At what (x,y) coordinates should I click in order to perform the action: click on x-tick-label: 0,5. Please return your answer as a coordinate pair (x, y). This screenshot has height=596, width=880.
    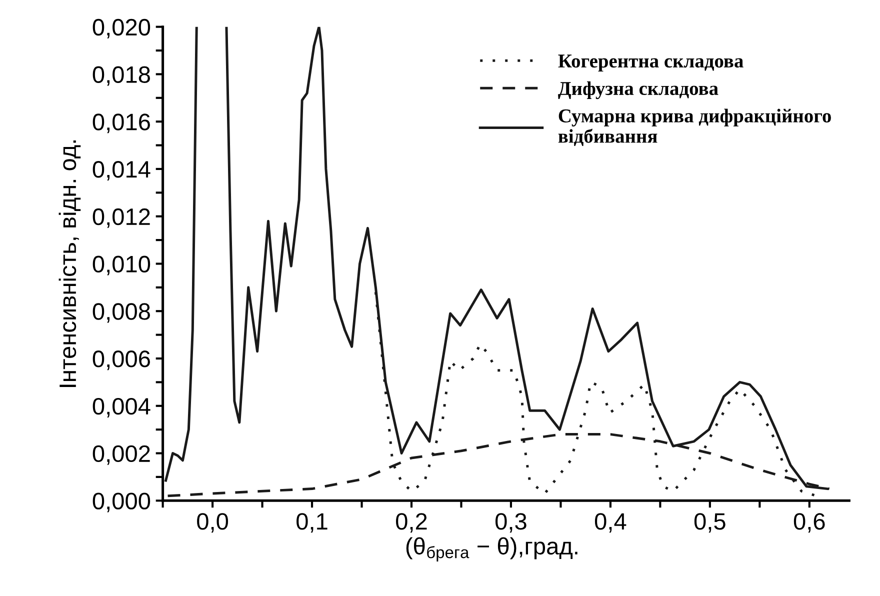
    Looking at the image, I should click on (710, 523).